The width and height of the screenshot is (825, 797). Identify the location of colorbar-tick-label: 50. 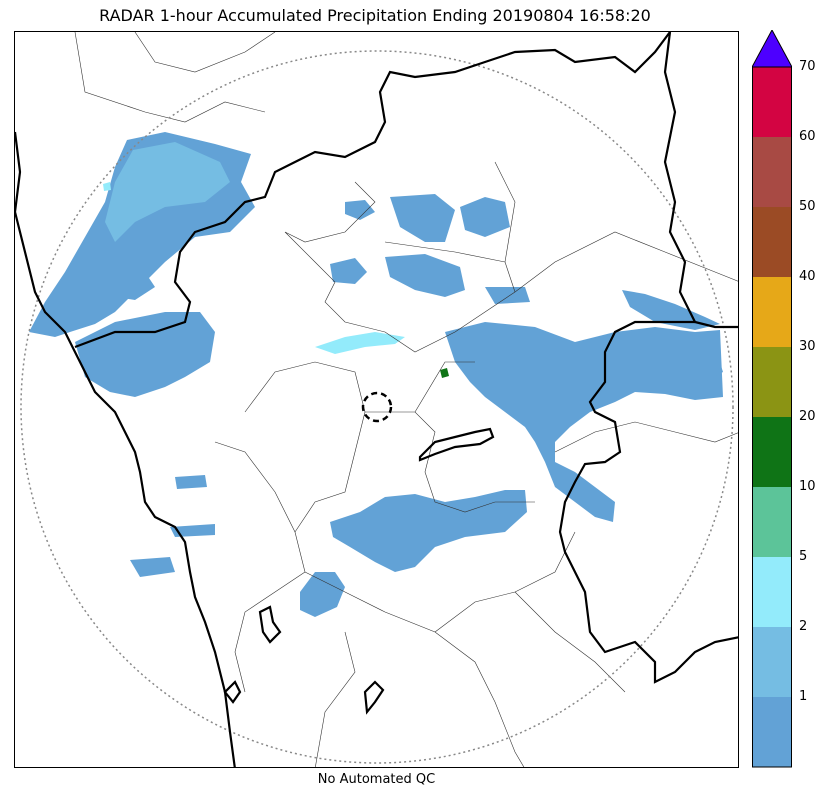
(807, 206).